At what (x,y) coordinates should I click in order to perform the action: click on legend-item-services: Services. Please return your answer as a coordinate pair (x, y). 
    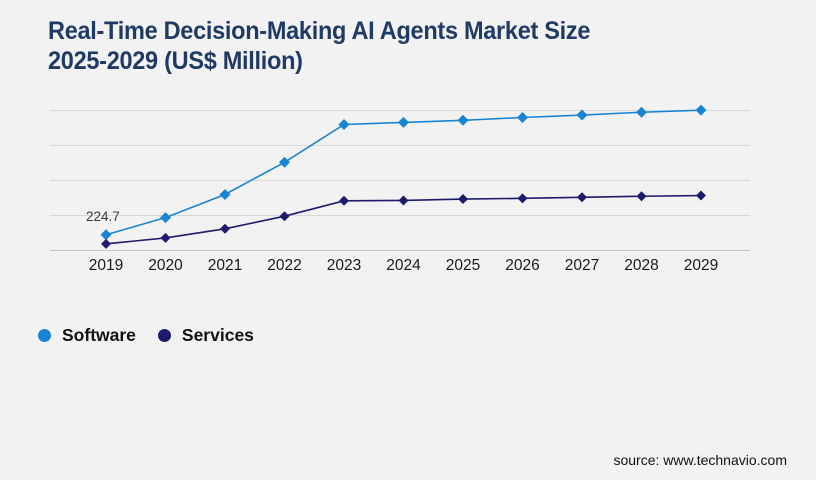
    Looking at the image, I should click on (205, 335).